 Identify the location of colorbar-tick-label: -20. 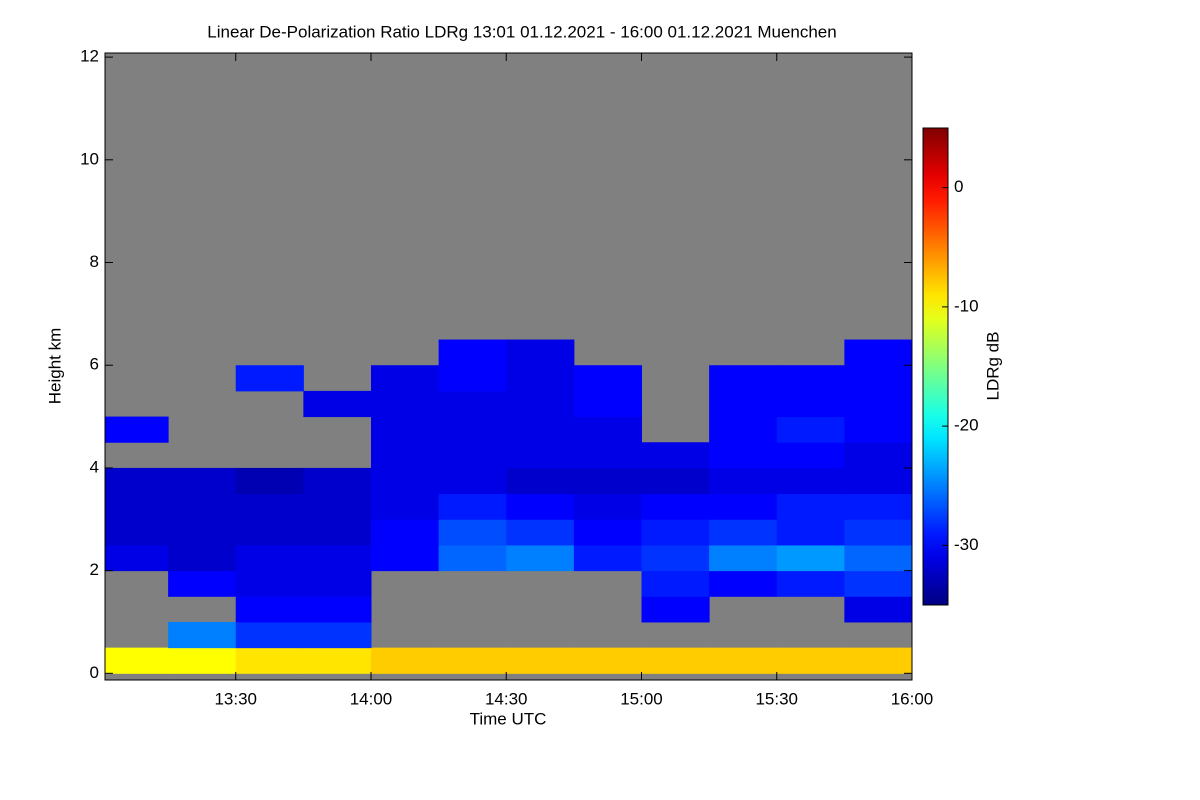
(966, 425).